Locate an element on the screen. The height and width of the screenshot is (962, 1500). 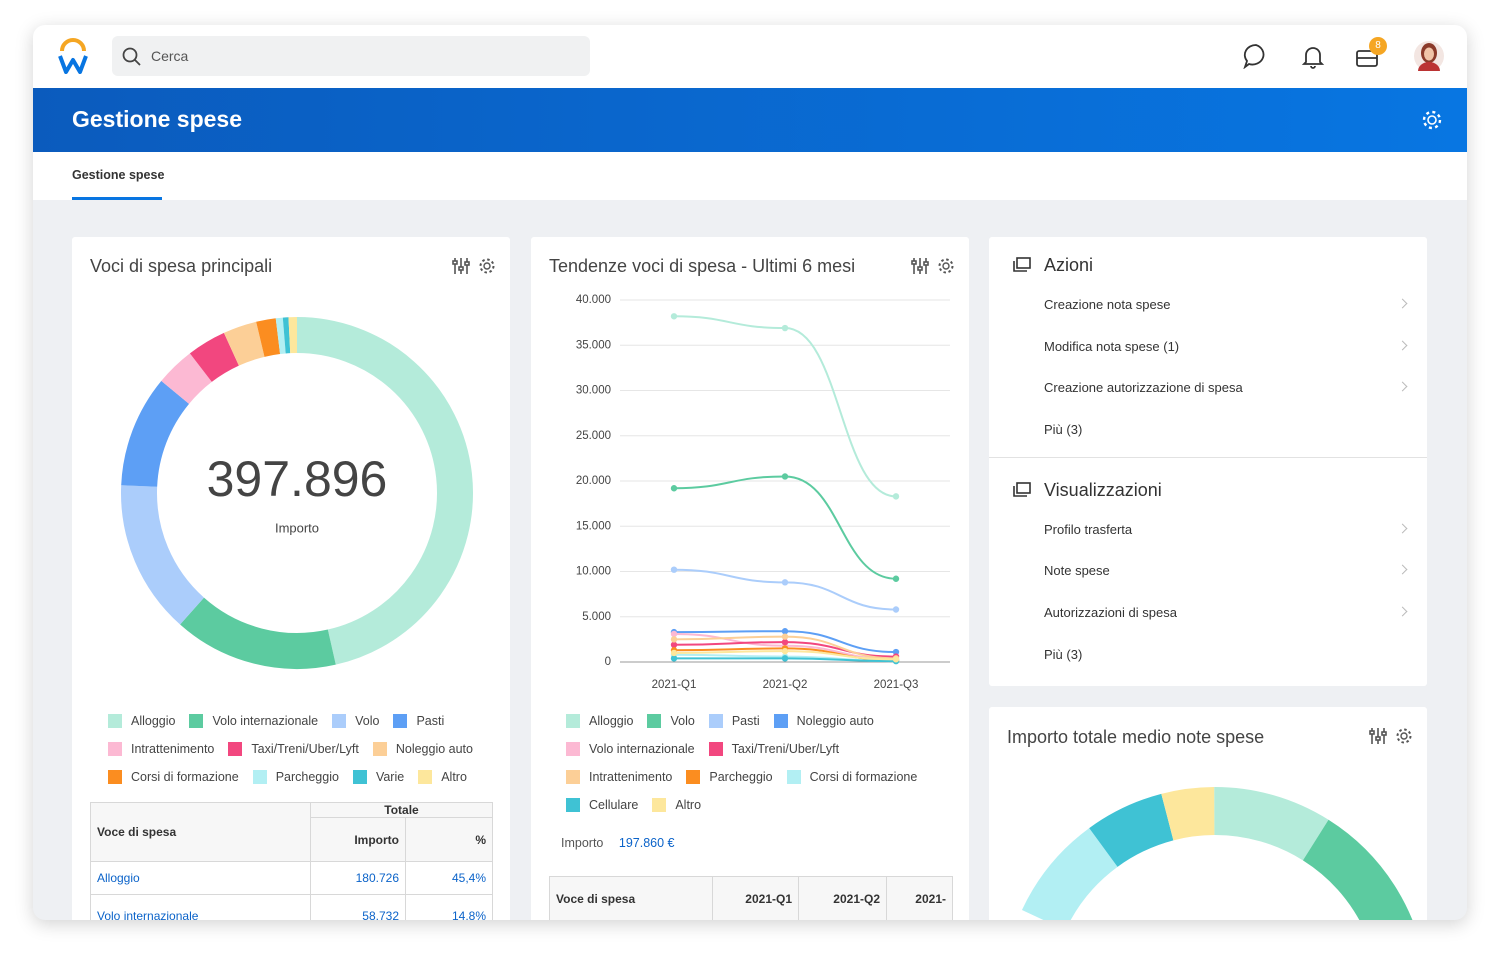
tab-underline is located at coordinates (117, 198).